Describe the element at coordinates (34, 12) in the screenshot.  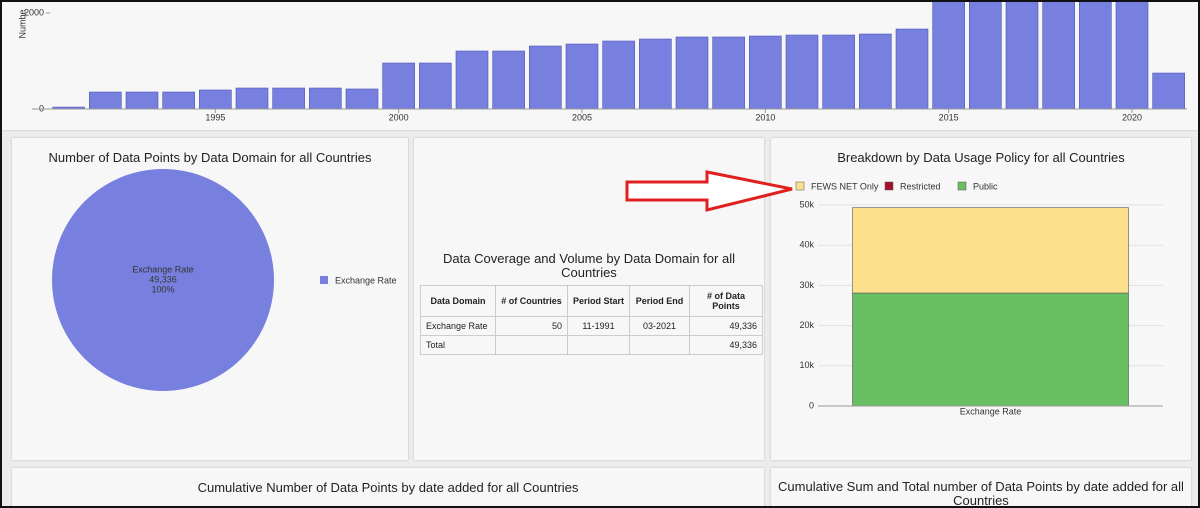
I see `y-tick-label: 2000` at that location.